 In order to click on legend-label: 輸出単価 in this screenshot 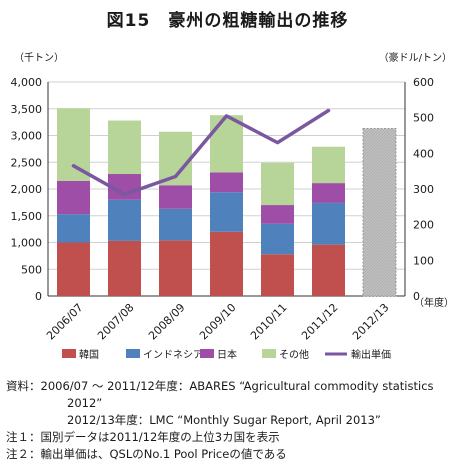, I will do `click(371, 354)`.